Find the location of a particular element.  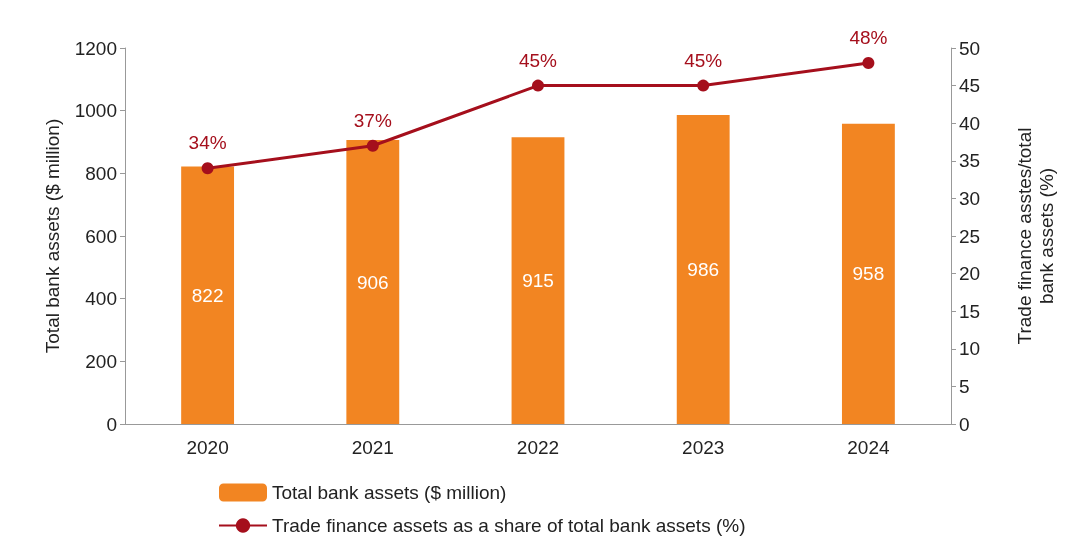

data-label: 37% is located at coordinates (372, 120).